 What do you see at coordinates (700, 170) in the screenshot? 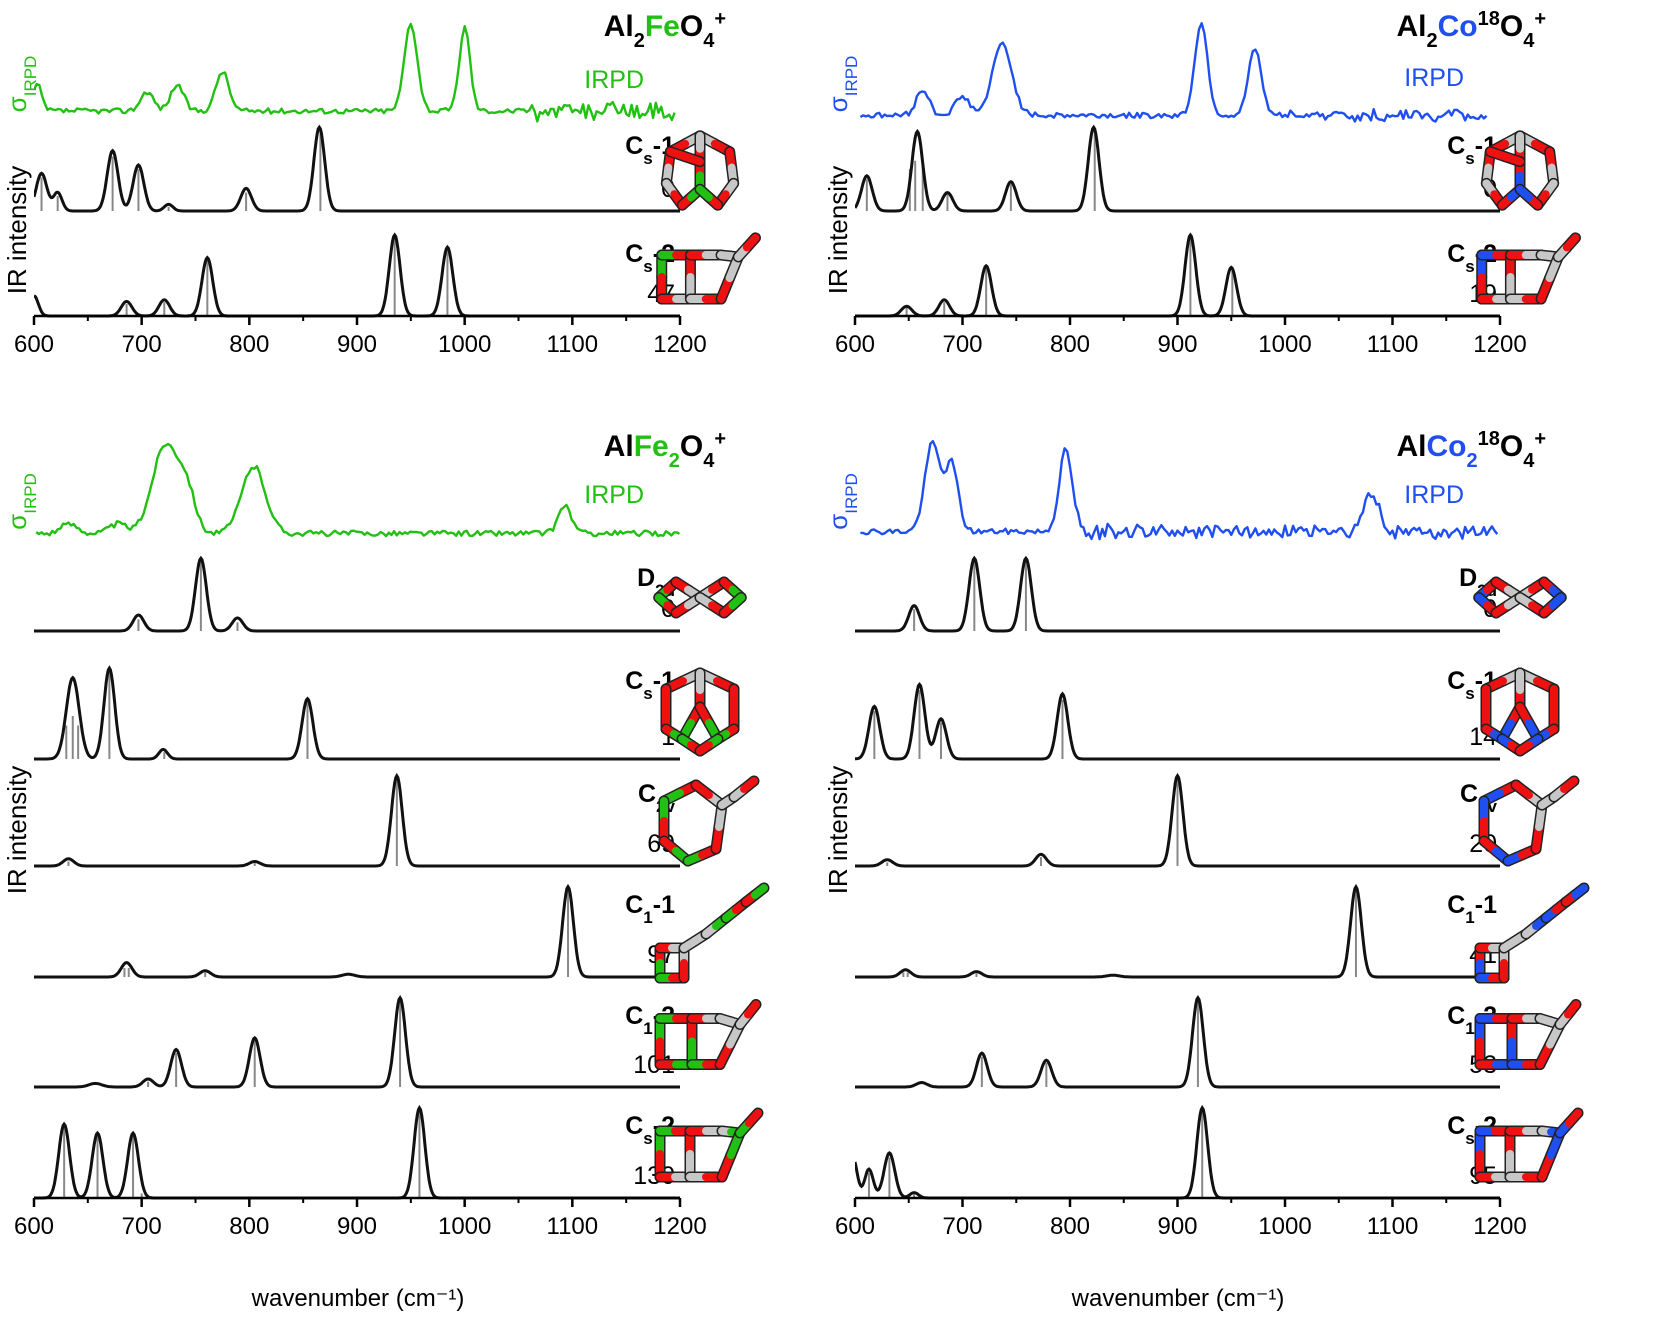
I see `structure-cage-fe-icon` at bounding box center [700, 170].